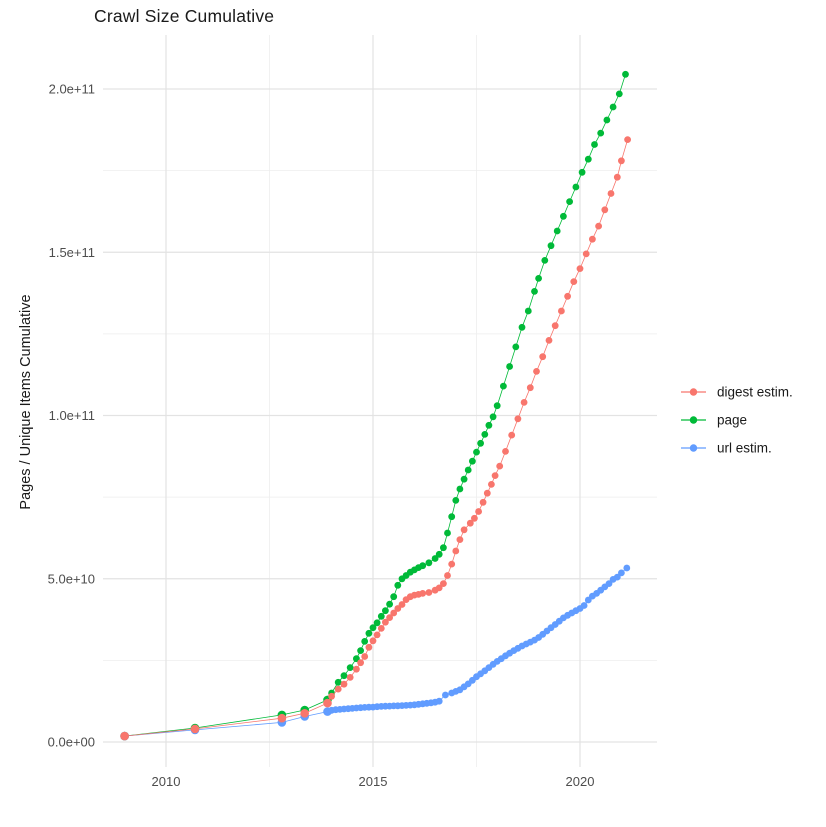 The image size is (826, 827). What do you see at coordinates (714, 420) in the screenshot?
I see `legend-item-page: page` at bounding box center [714, 420].